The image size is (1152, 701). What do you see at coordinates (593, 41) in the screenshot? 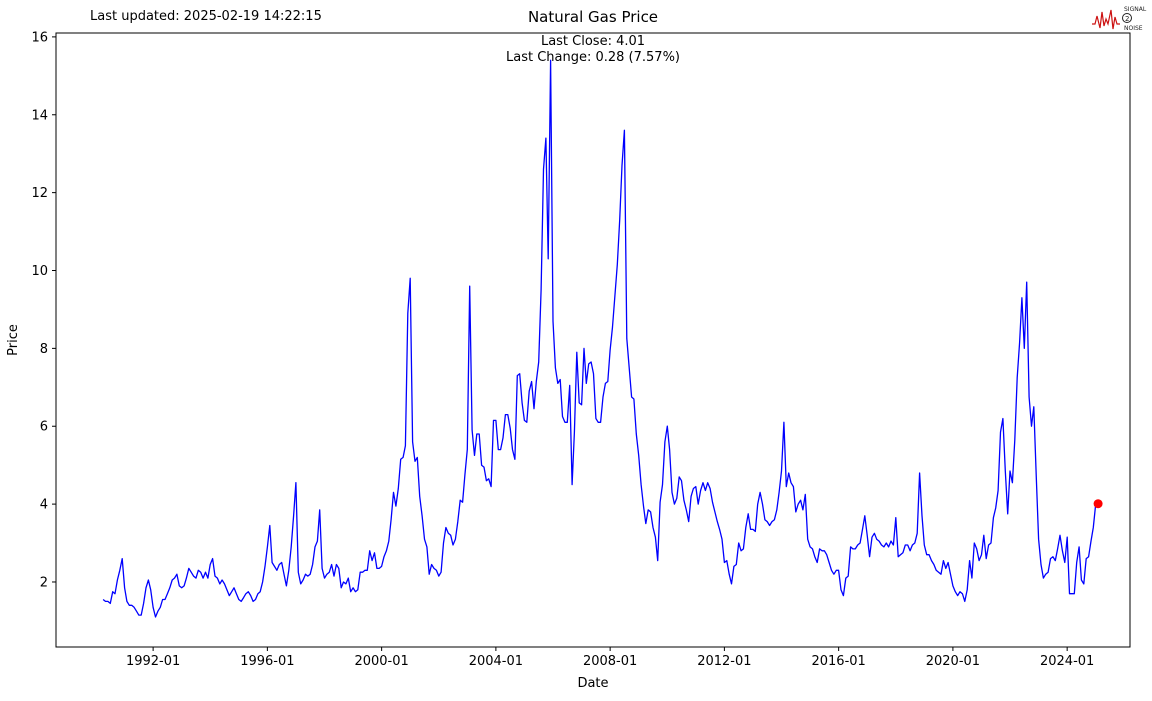
I see `last-close-text: Last Close: 4.01` at bounding box center [593, 41].